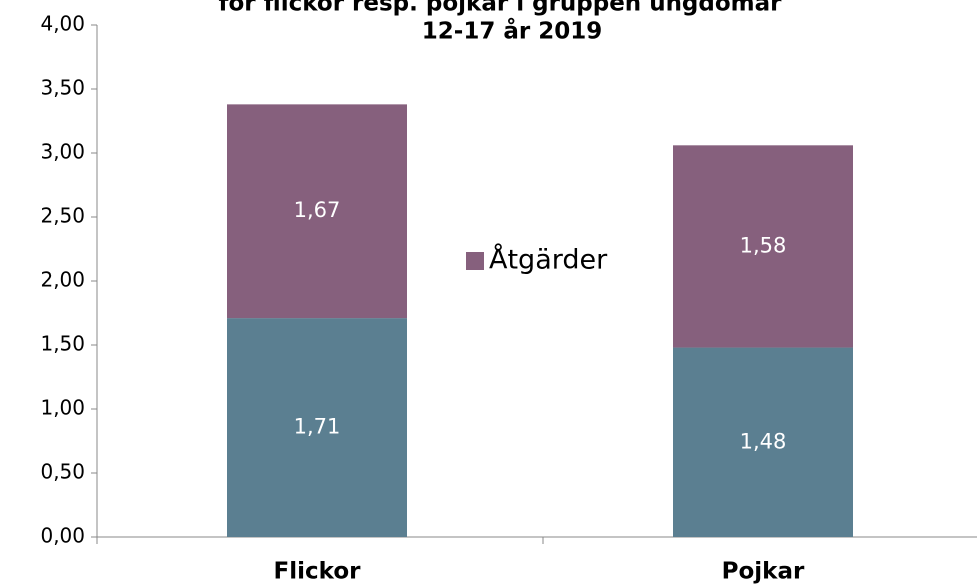 The image size is (977, 585). I want to click on y-tick-label: 3,50, so click(62, 88).